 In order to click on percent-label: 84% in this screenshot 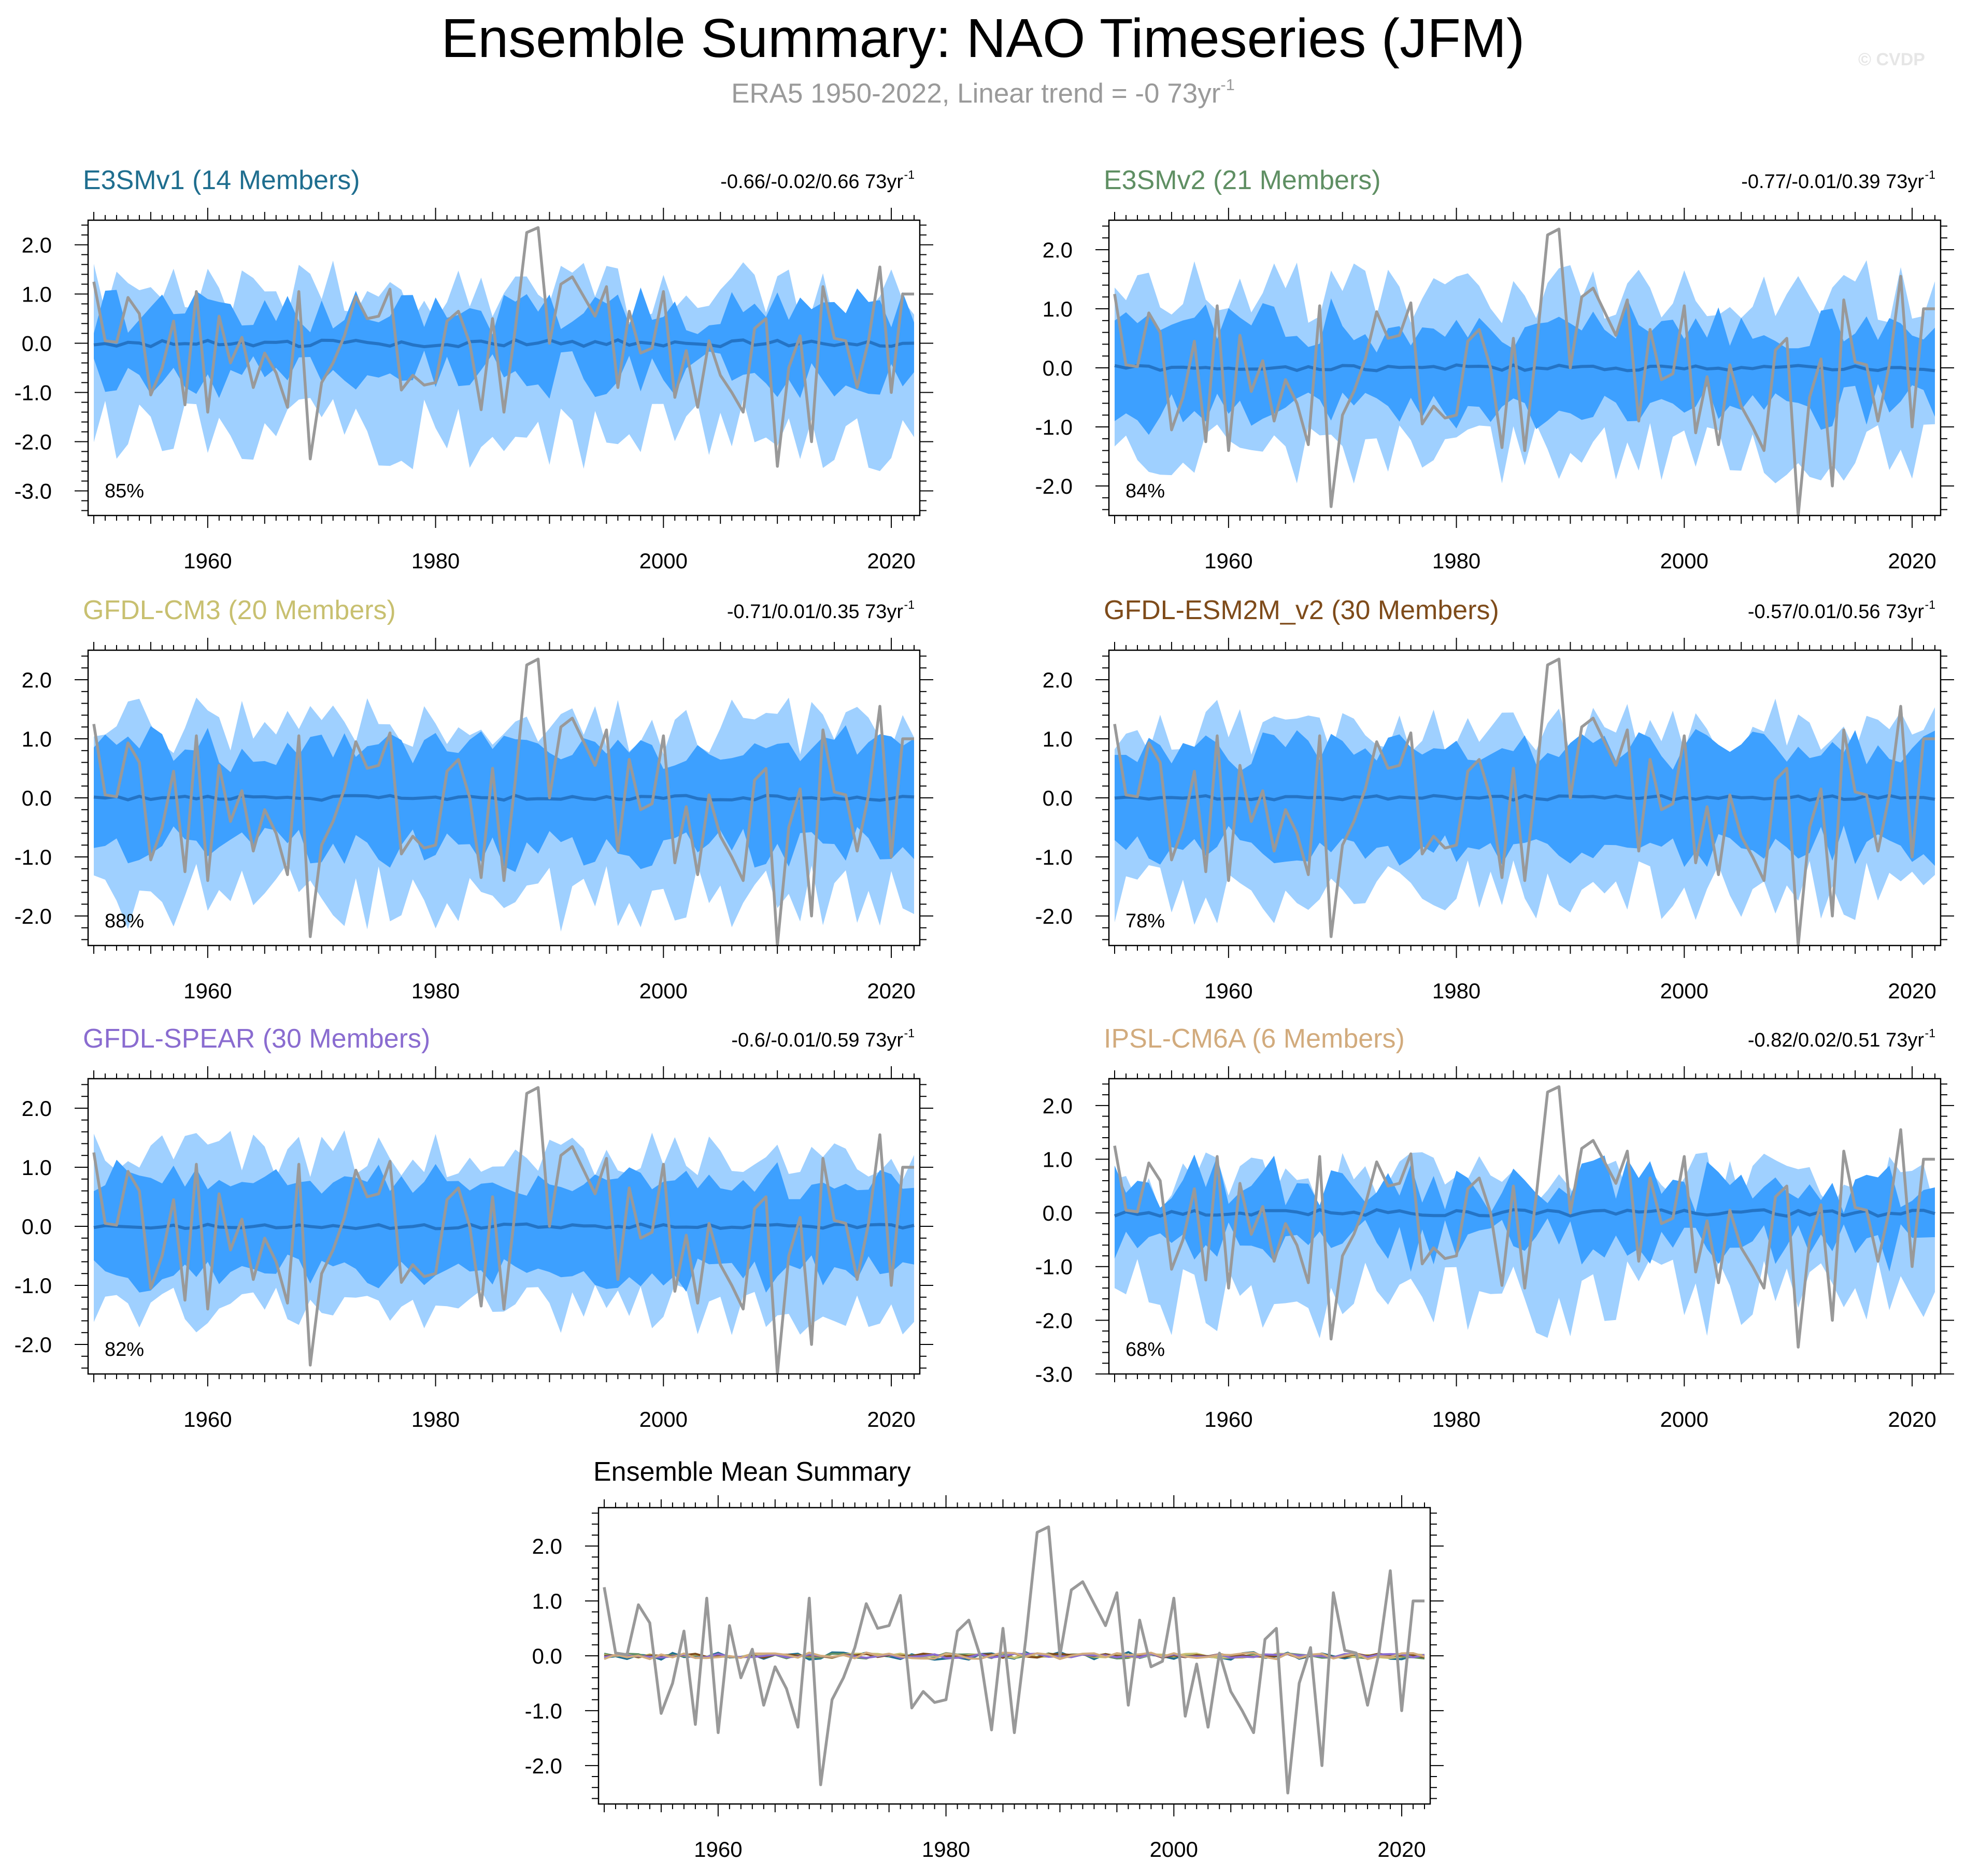, I will do `click(1146, 491)`.